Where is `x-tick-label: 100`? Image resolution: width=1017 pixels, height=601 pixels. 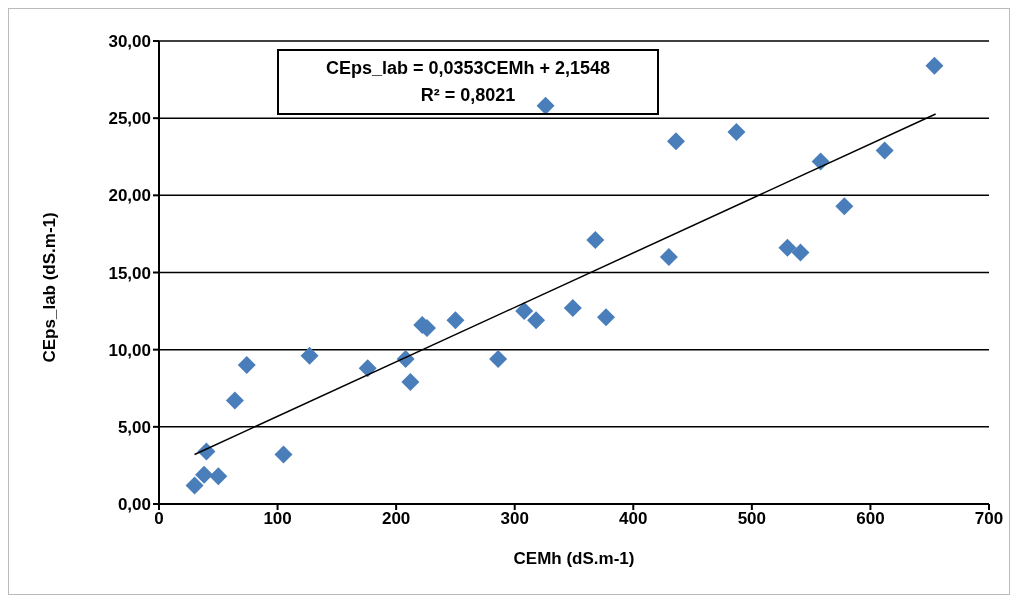
x-tick-label: 100 is located at coordinates (277, 519).